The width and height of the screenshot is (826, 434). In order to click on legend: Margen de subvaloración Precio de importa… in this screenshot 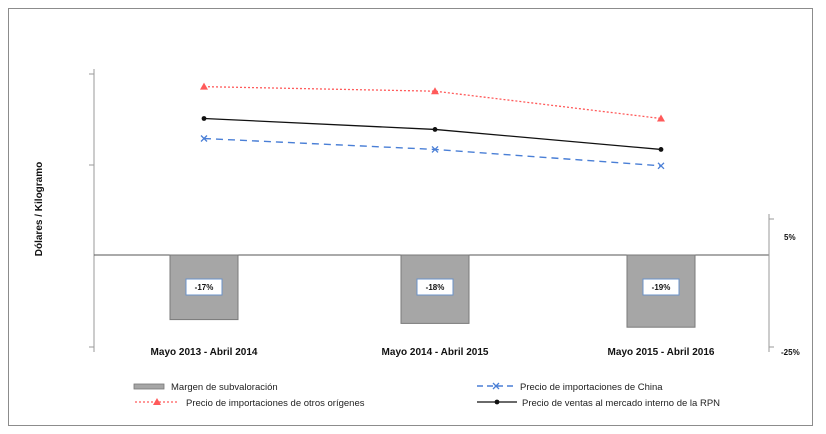, I will do `click(426, 395)`.